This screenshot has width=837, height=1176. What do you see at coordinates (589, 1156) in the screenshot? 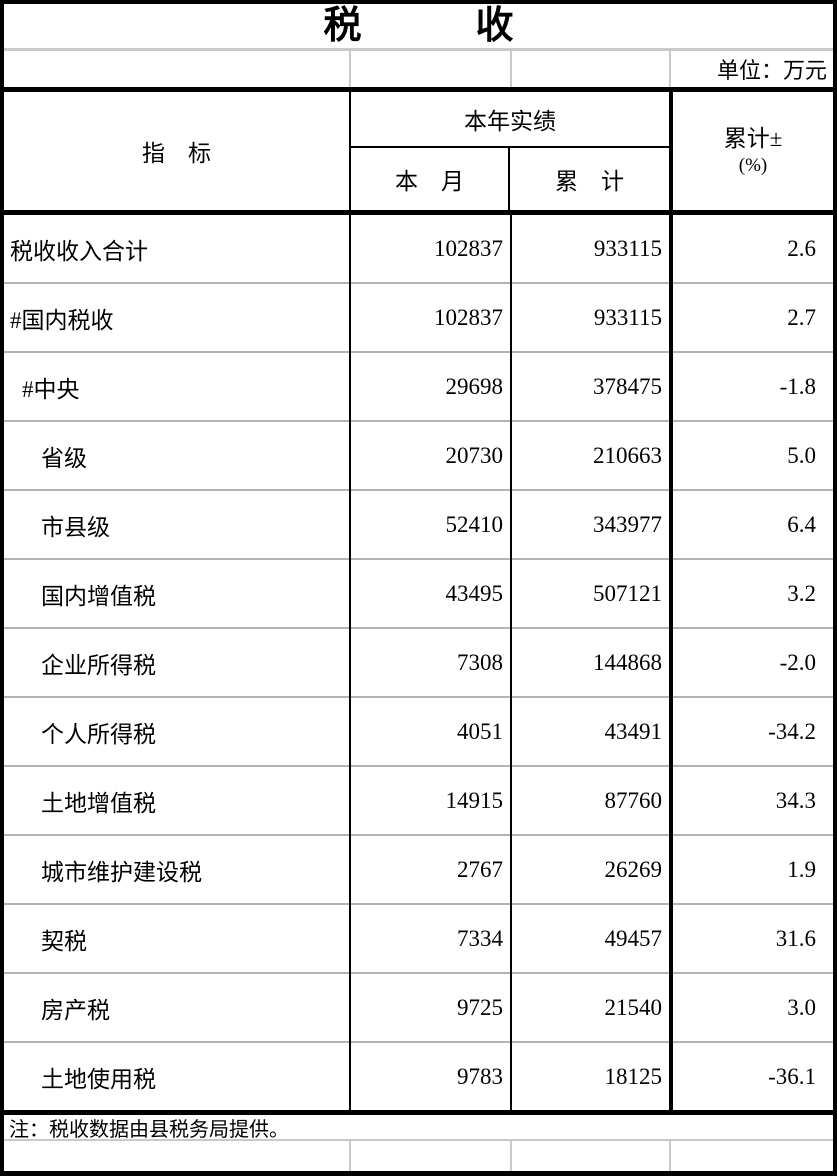
I see `bottom-empty-cell-cumulative` at bounding box center [589, 1156].